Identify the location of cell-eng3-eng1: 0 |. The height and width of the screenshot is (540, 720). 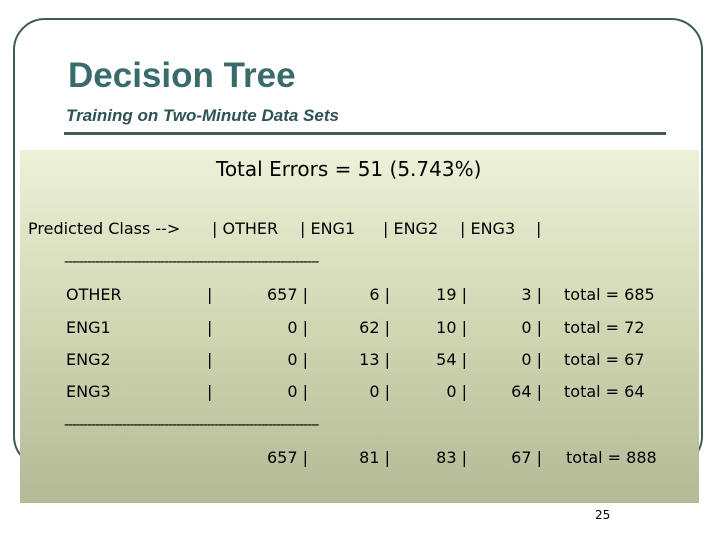
(531, 327).